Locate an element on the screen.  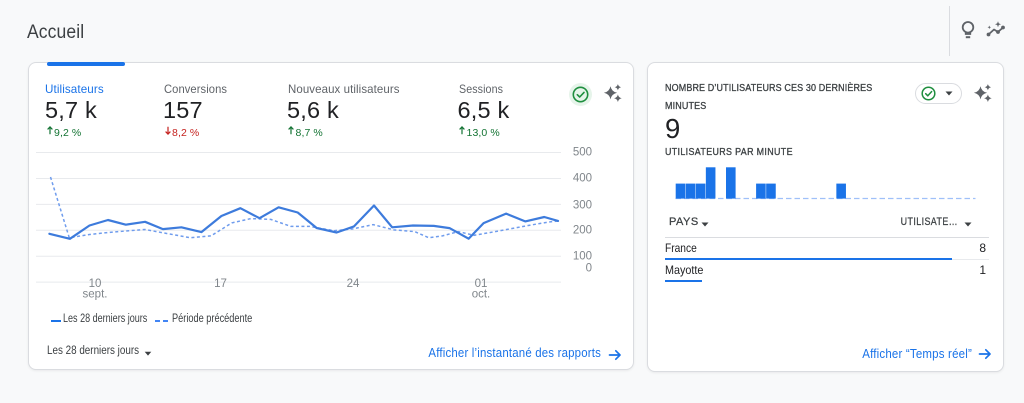
svg-text: 17 is located at coordinates (220, 284).